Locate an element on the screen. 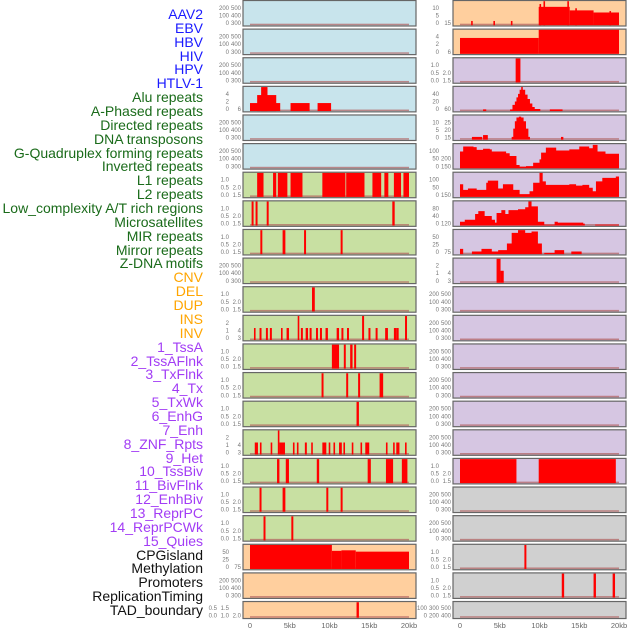 The width and height of the screenshot is (630, 630). y-tick-label: 15 is located at coordinates (447, 24).